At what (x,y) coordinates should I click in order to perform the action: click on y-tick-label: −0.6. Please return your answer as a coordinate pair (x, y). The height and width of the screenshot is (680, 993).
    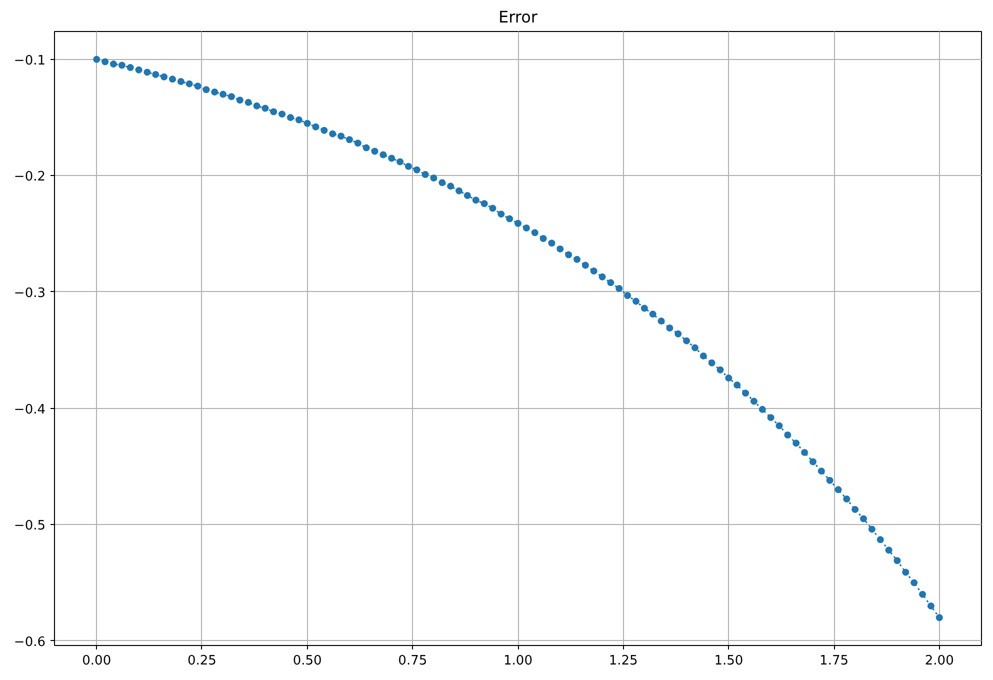
    Looking at the image, I should click on (30, 642).